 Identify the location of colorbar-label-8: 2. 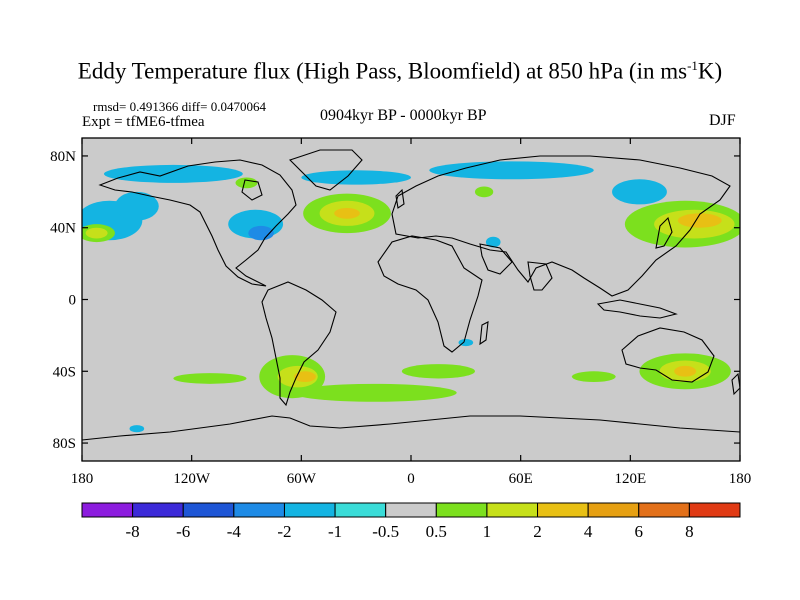
(537, 531).